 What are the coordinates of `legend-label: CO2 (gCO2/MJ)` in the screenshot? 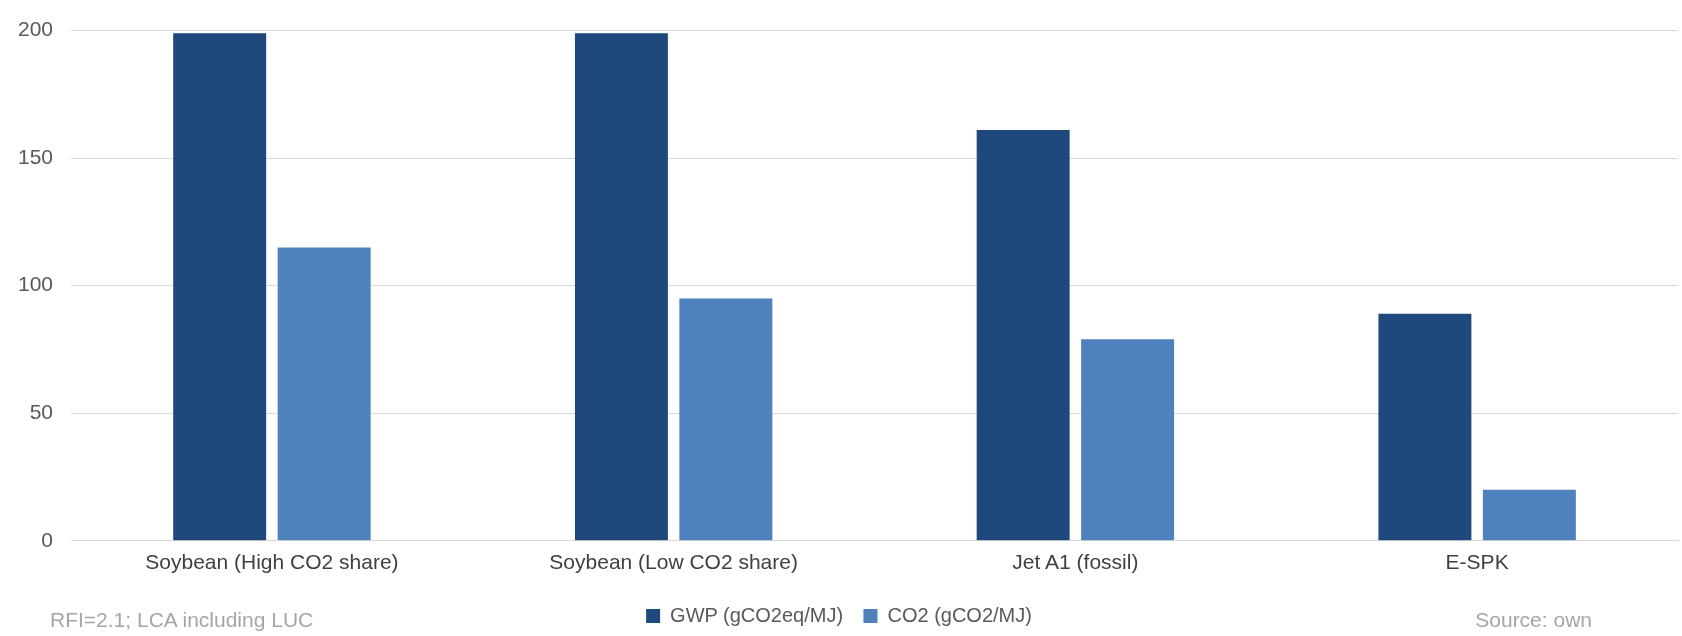 It's located at (959, 614).